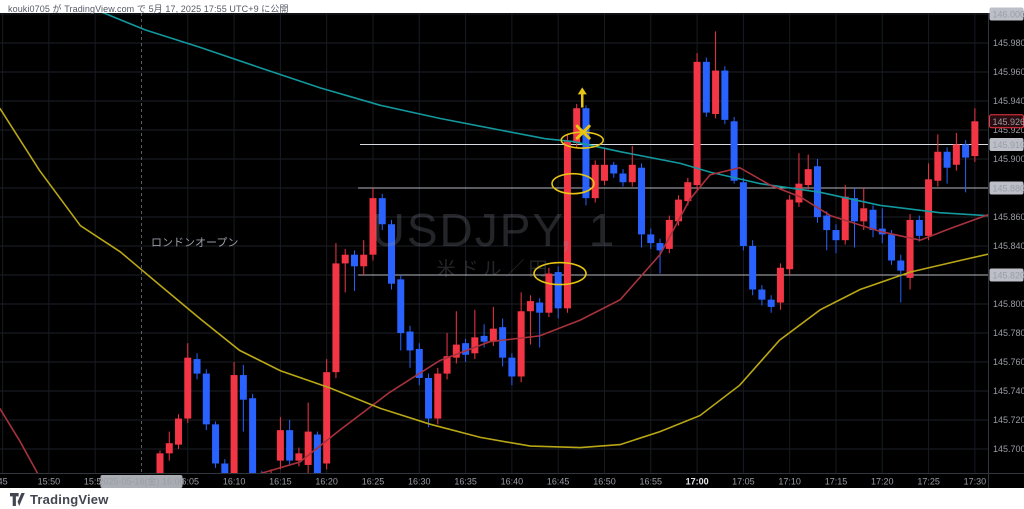 The height and width of the screenshot is (509, 1024). Describe the element at coordinates (1008, 304) in the screenshot. I see `svg-text: 145.800` at that location.